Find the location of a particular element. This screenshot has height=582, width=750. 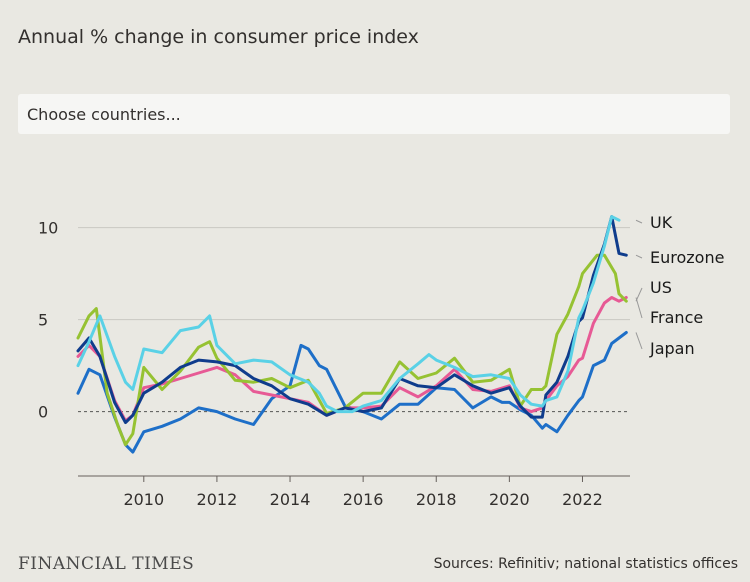

series-label-leader-us is located at coordinates (639, 294).